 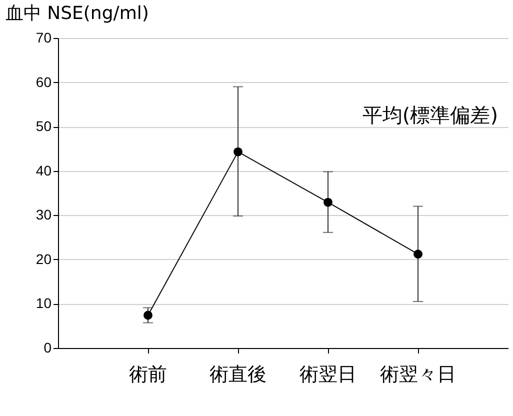 What do you see at coordinates (44, 303) in the screenshot?
I see `y-tick-label: 10` at bounding box center [44, 303].